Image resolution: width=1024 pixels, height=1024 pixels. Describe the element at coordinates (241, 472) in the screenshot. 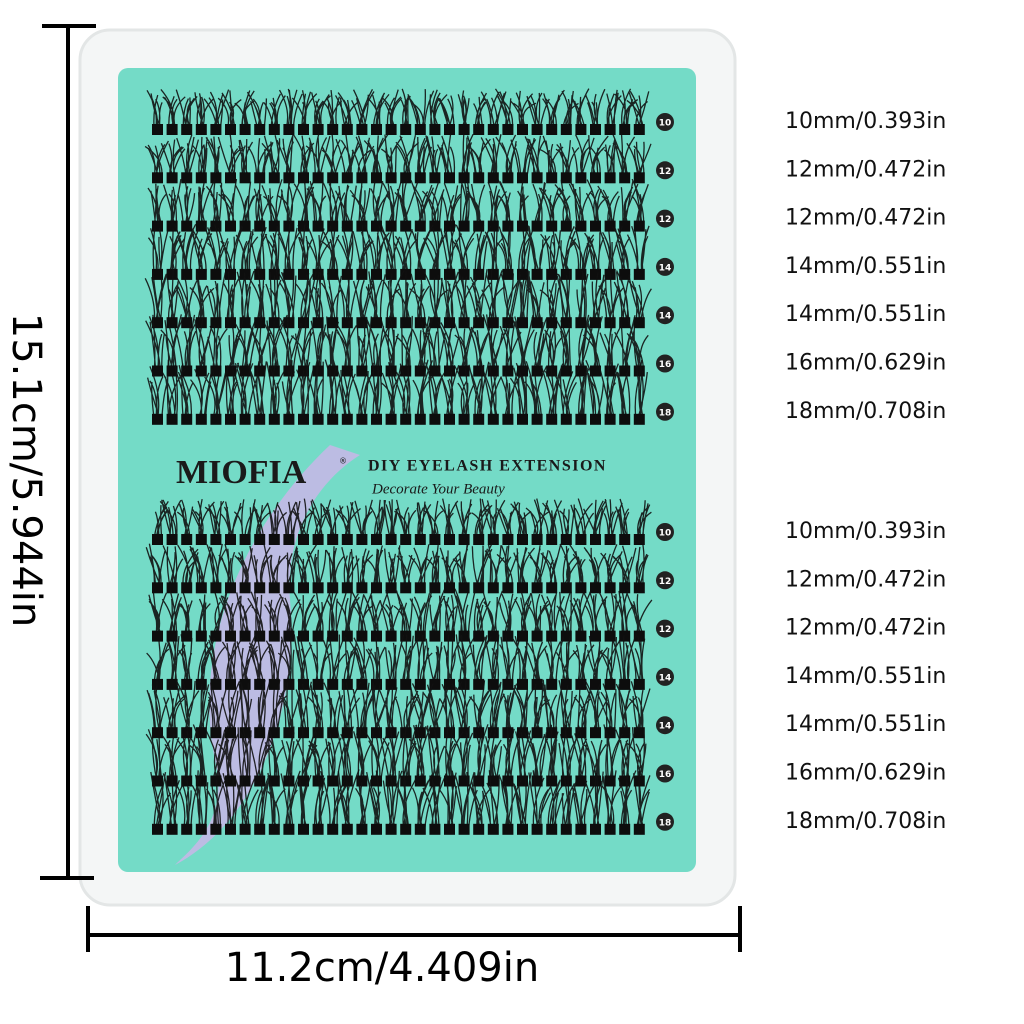

I see `brand-name: MIOFIA` at that location.